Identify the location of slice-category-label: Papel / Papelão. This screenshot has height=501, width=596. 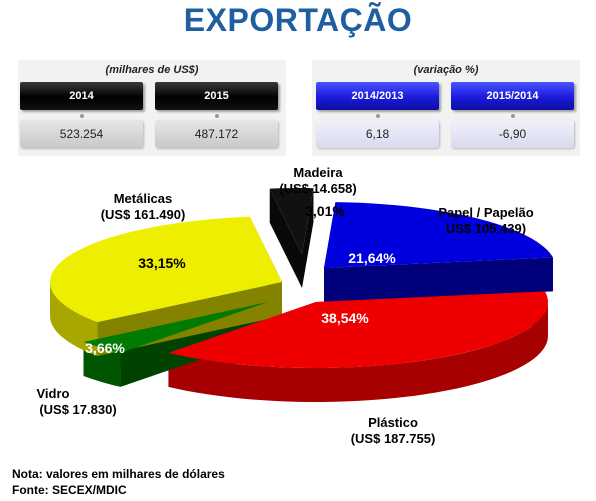
(485, 212).